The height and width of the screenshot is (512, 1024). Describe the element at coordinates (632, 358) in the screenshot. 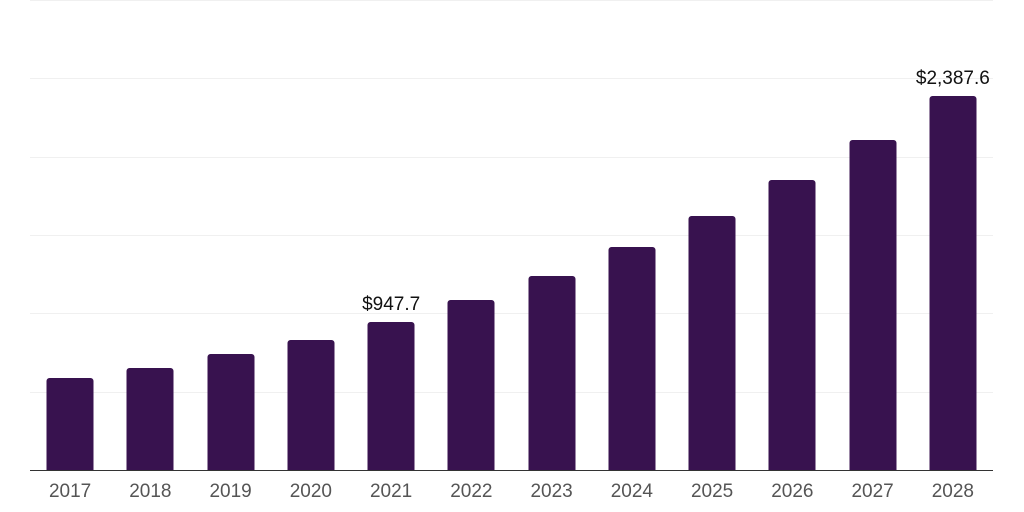

I see `bar-2024` at that location.